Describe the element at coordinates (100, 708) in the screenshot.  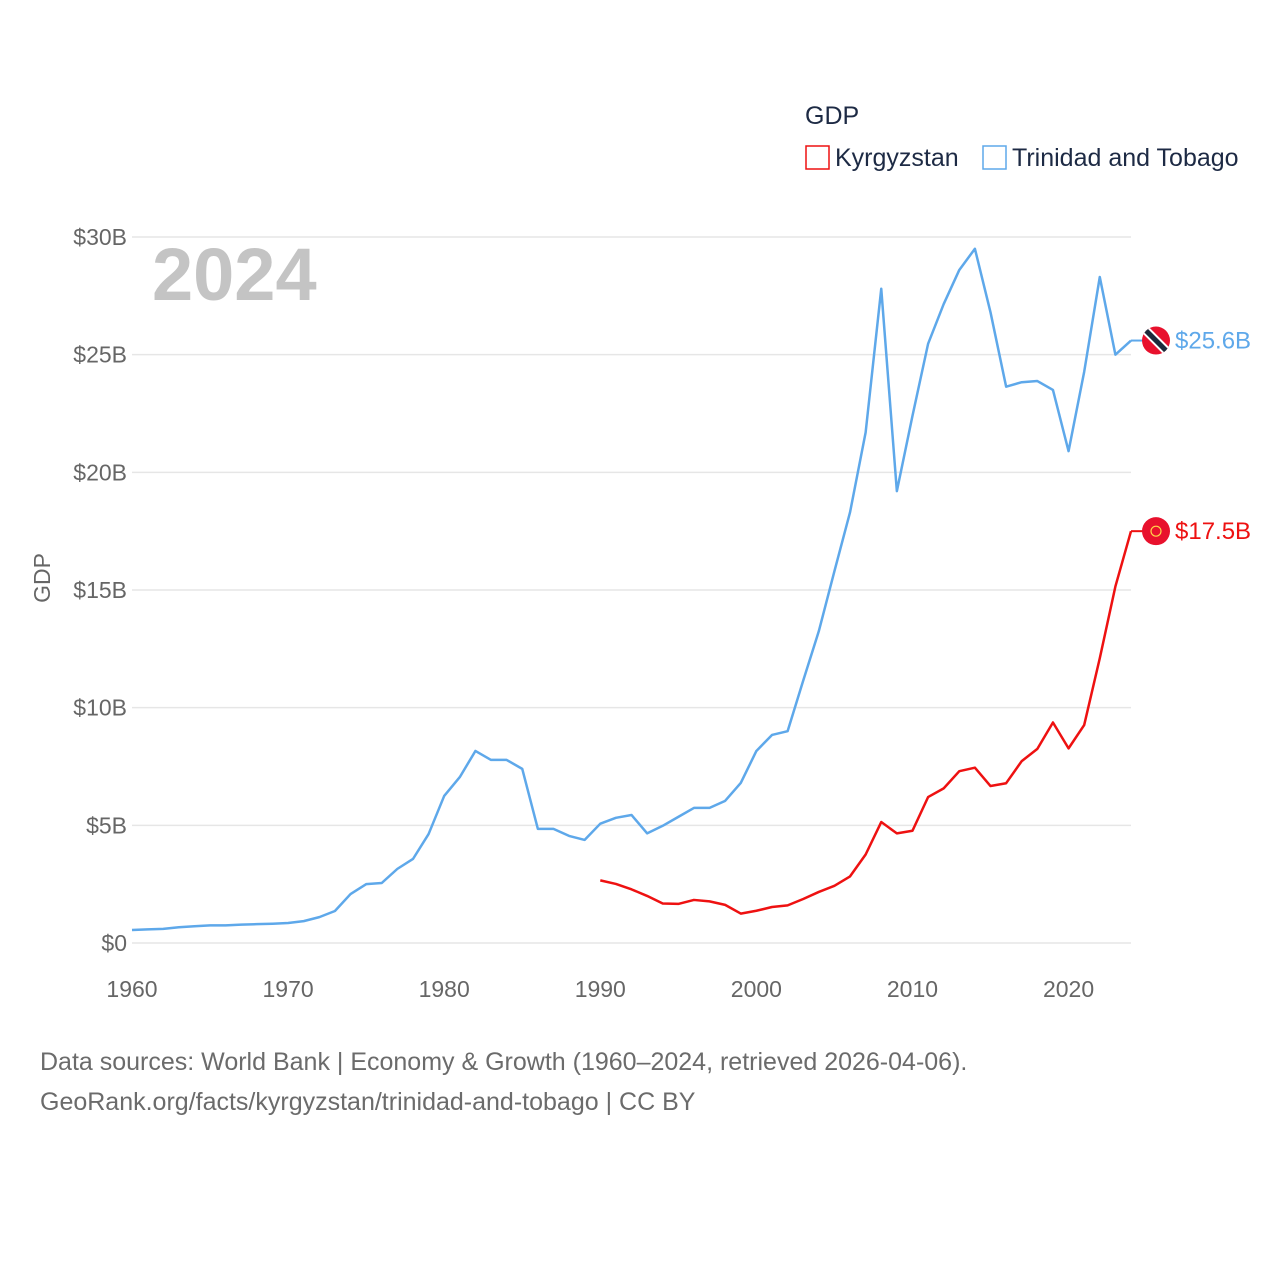
I see `y-tick-label: $10B` at that location.